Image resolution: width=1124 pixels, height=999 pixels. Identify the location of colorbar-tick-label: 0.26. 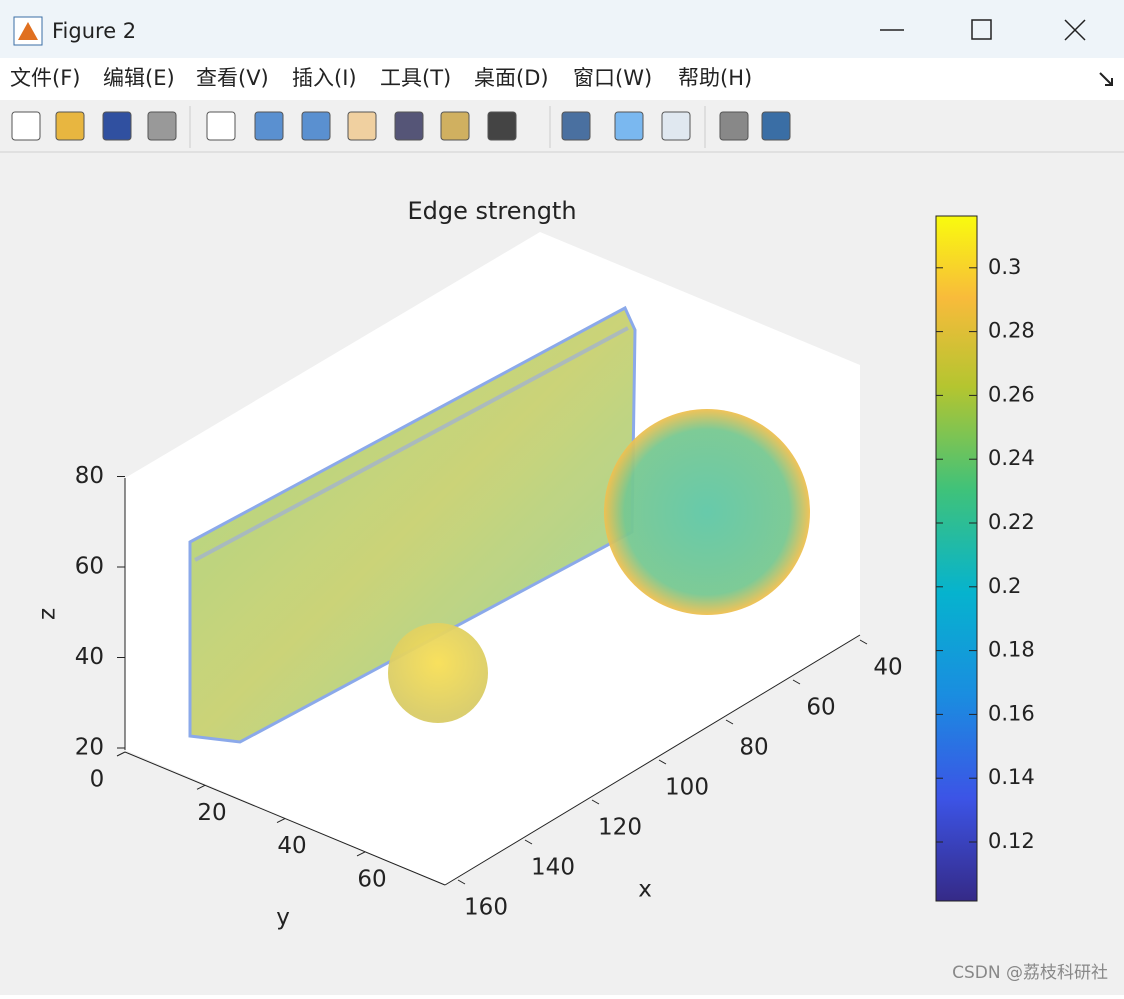
(1011, 394).